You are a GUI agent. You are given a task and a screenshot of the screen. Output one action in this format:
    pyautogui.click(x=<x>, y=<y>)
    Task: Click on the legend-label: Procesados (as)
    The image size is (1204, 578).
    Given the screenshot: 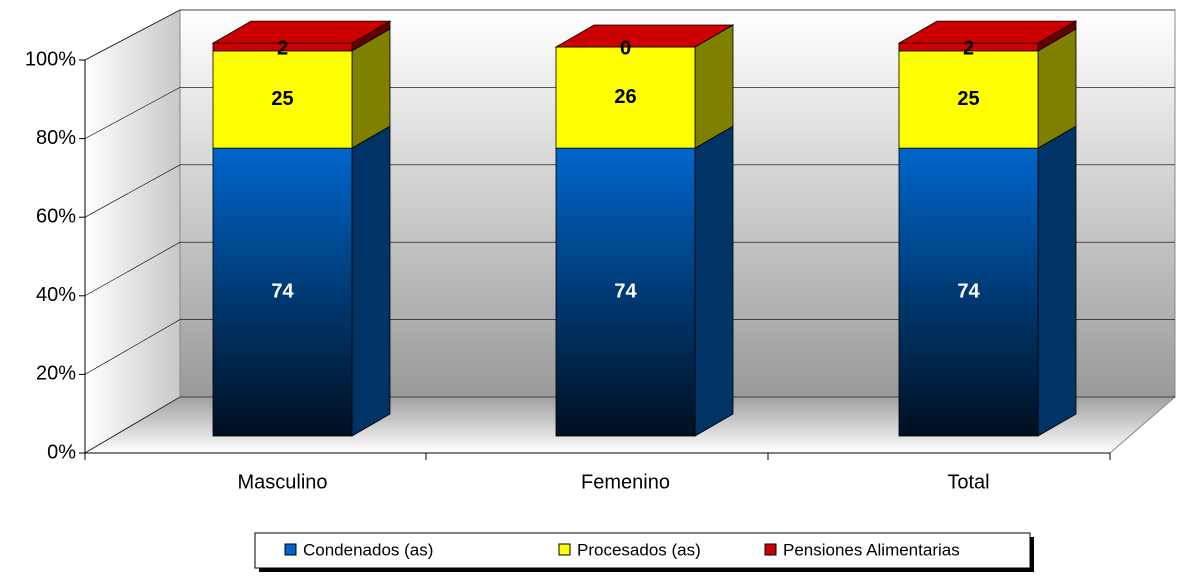 What is the action you would take?
    pyautogui.click(x=639, y=549)
    